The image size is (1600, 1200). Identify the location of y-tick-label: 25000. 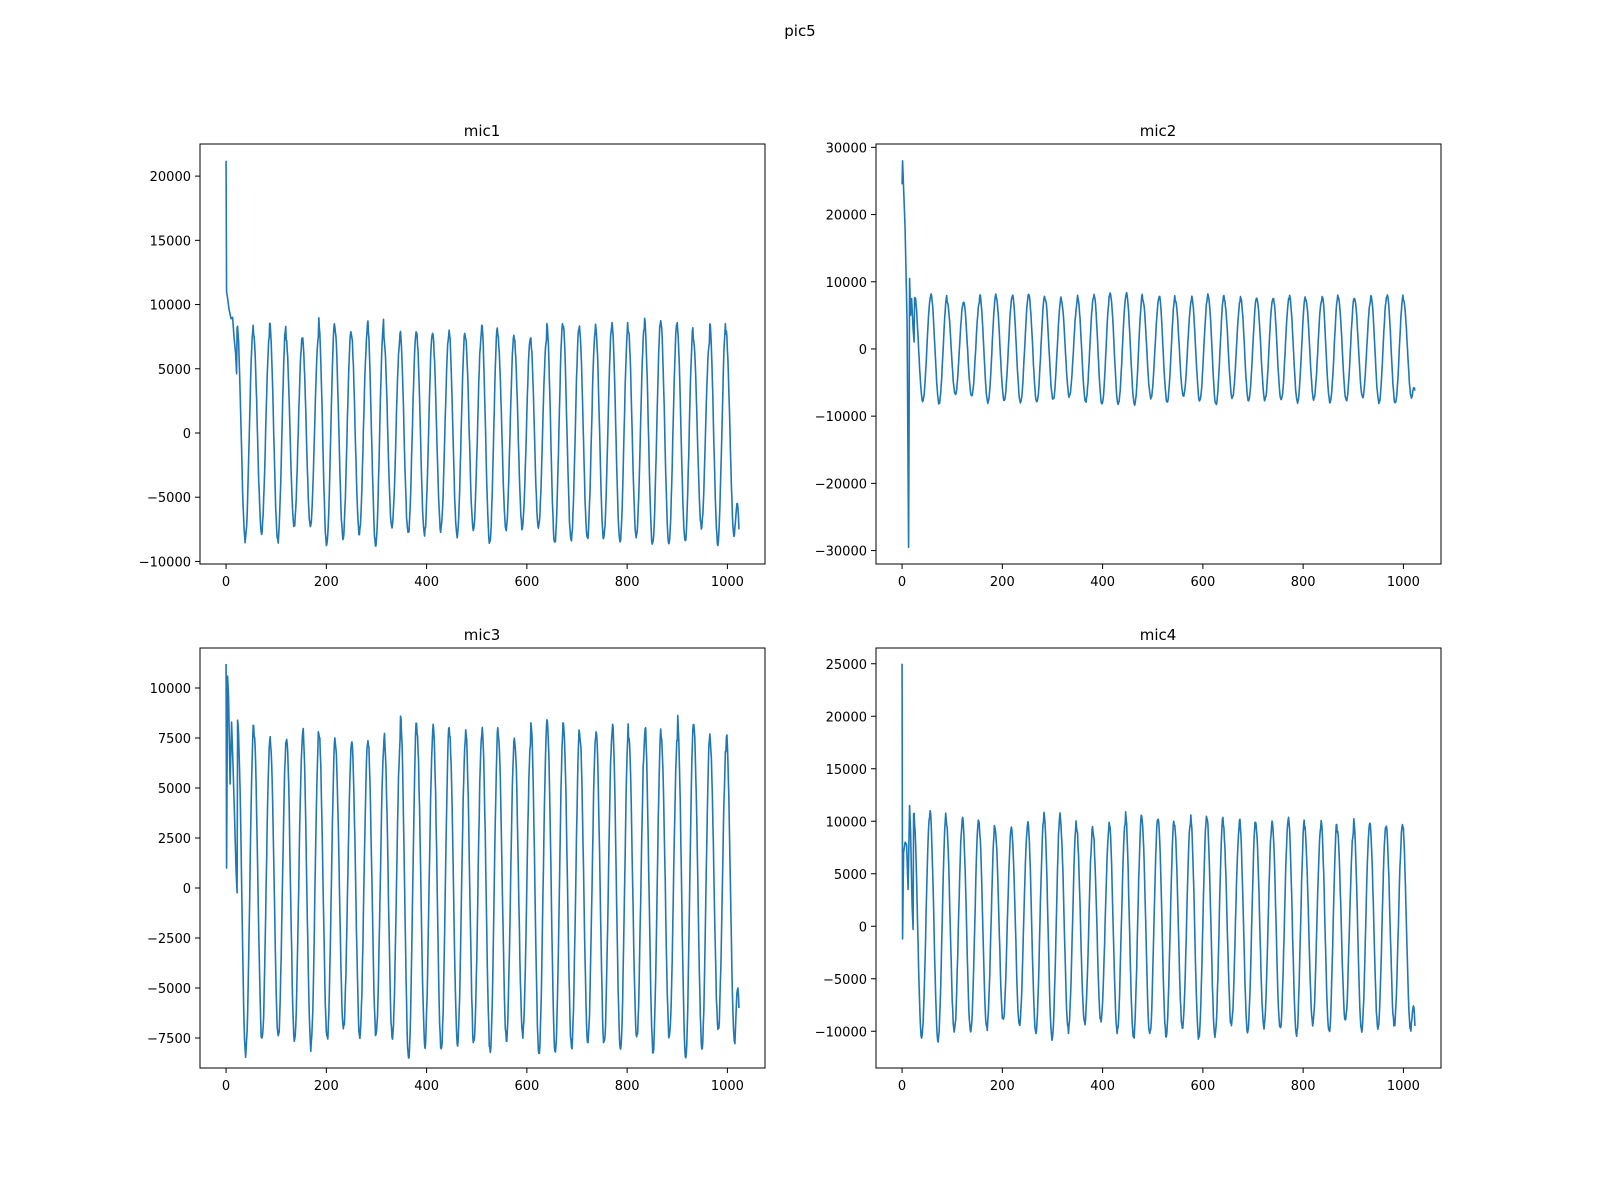
(846, 665).